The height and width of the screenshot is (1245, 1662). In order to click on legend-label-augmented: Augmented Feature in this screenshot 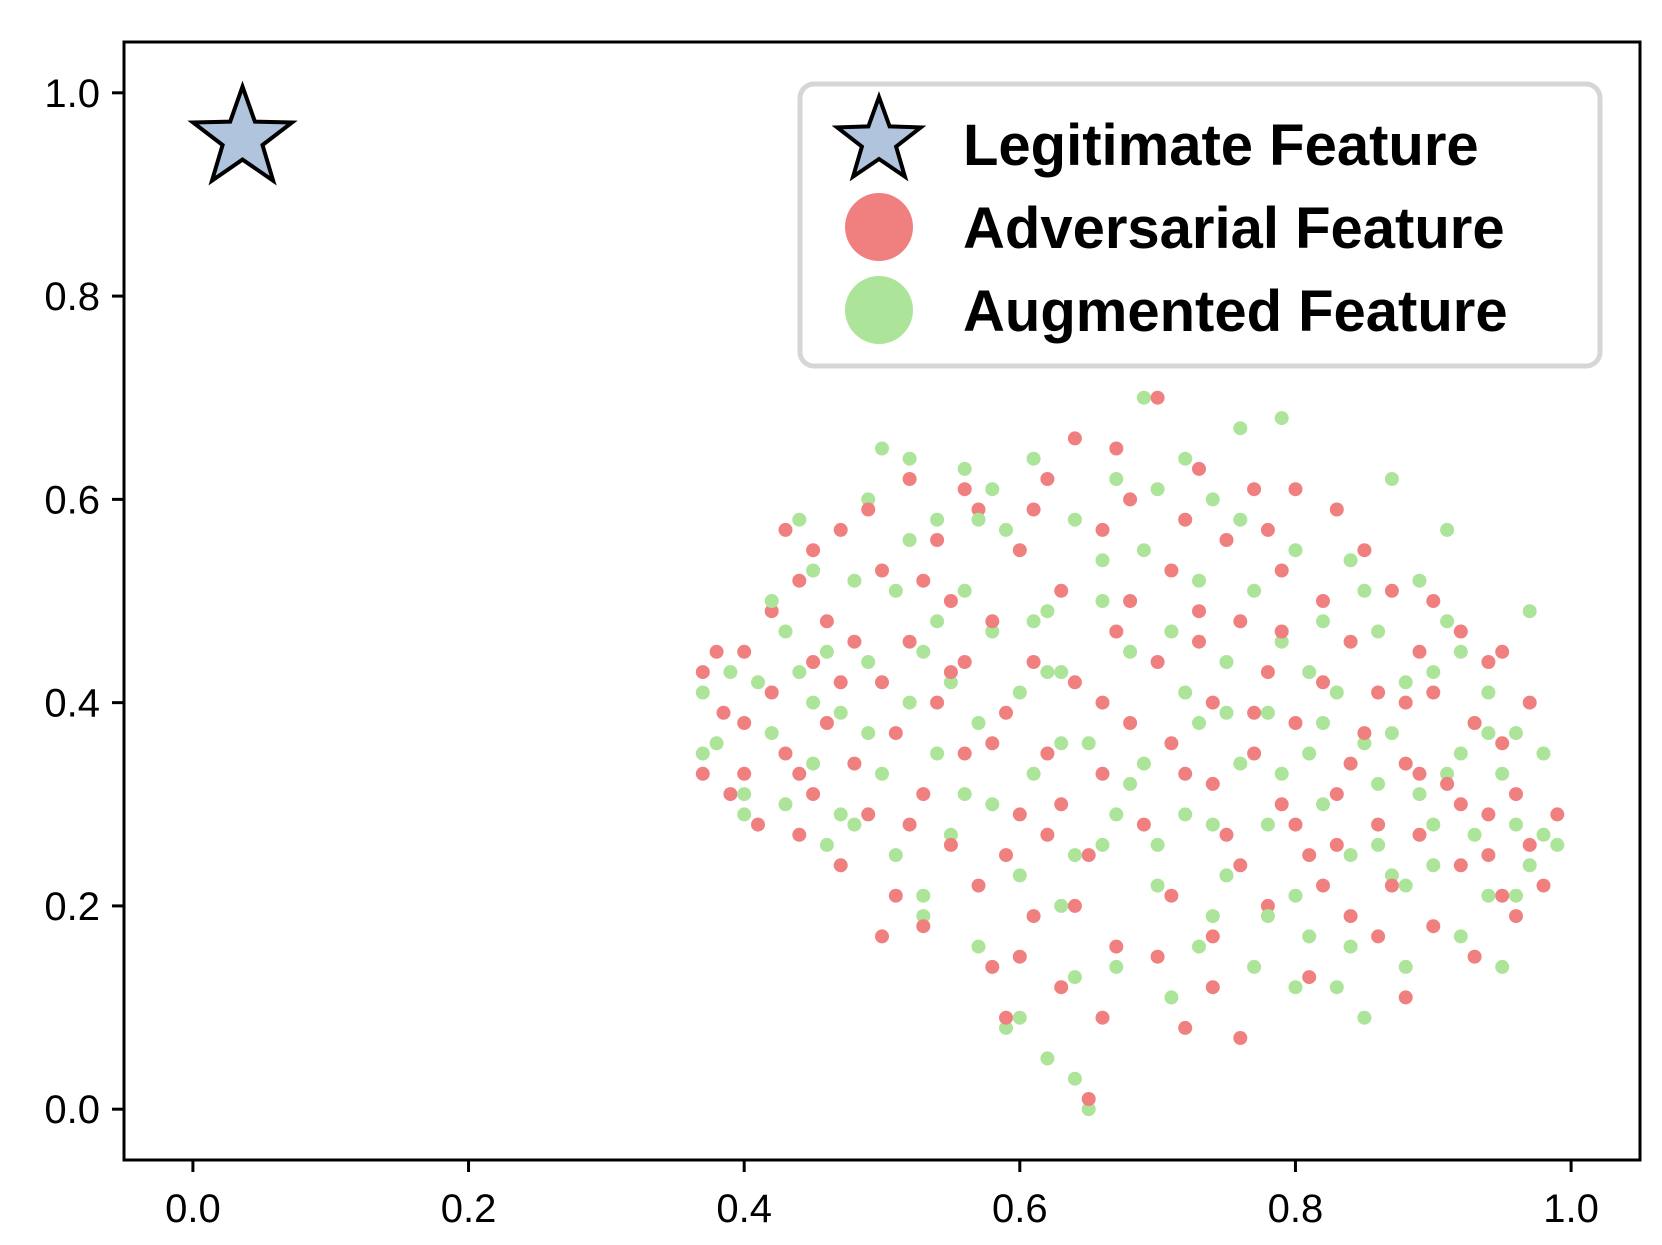, I will do `click(1235, 311)`.